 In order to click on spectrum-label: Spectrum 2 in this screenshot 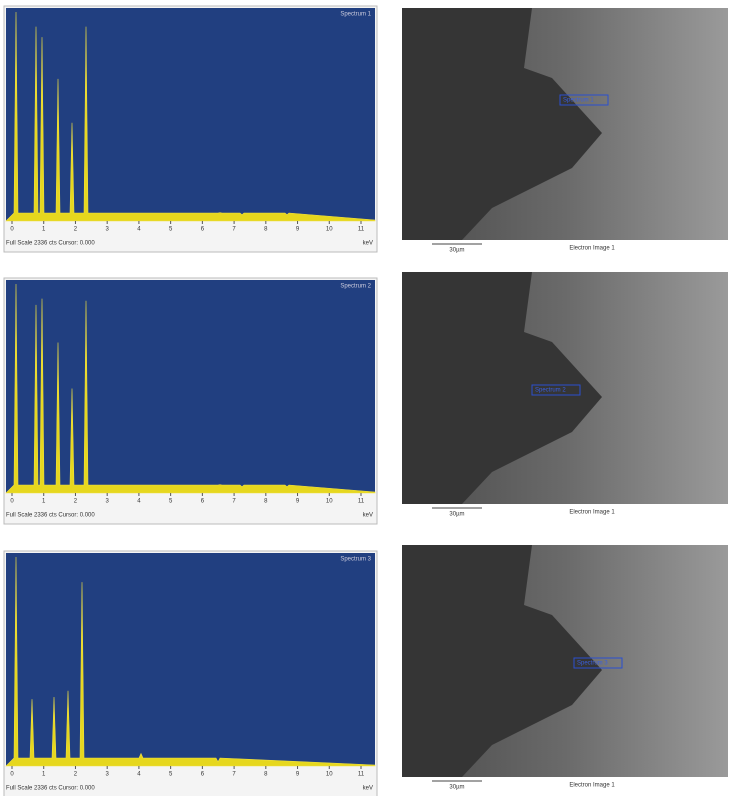, I will do `click(355, 287)`.